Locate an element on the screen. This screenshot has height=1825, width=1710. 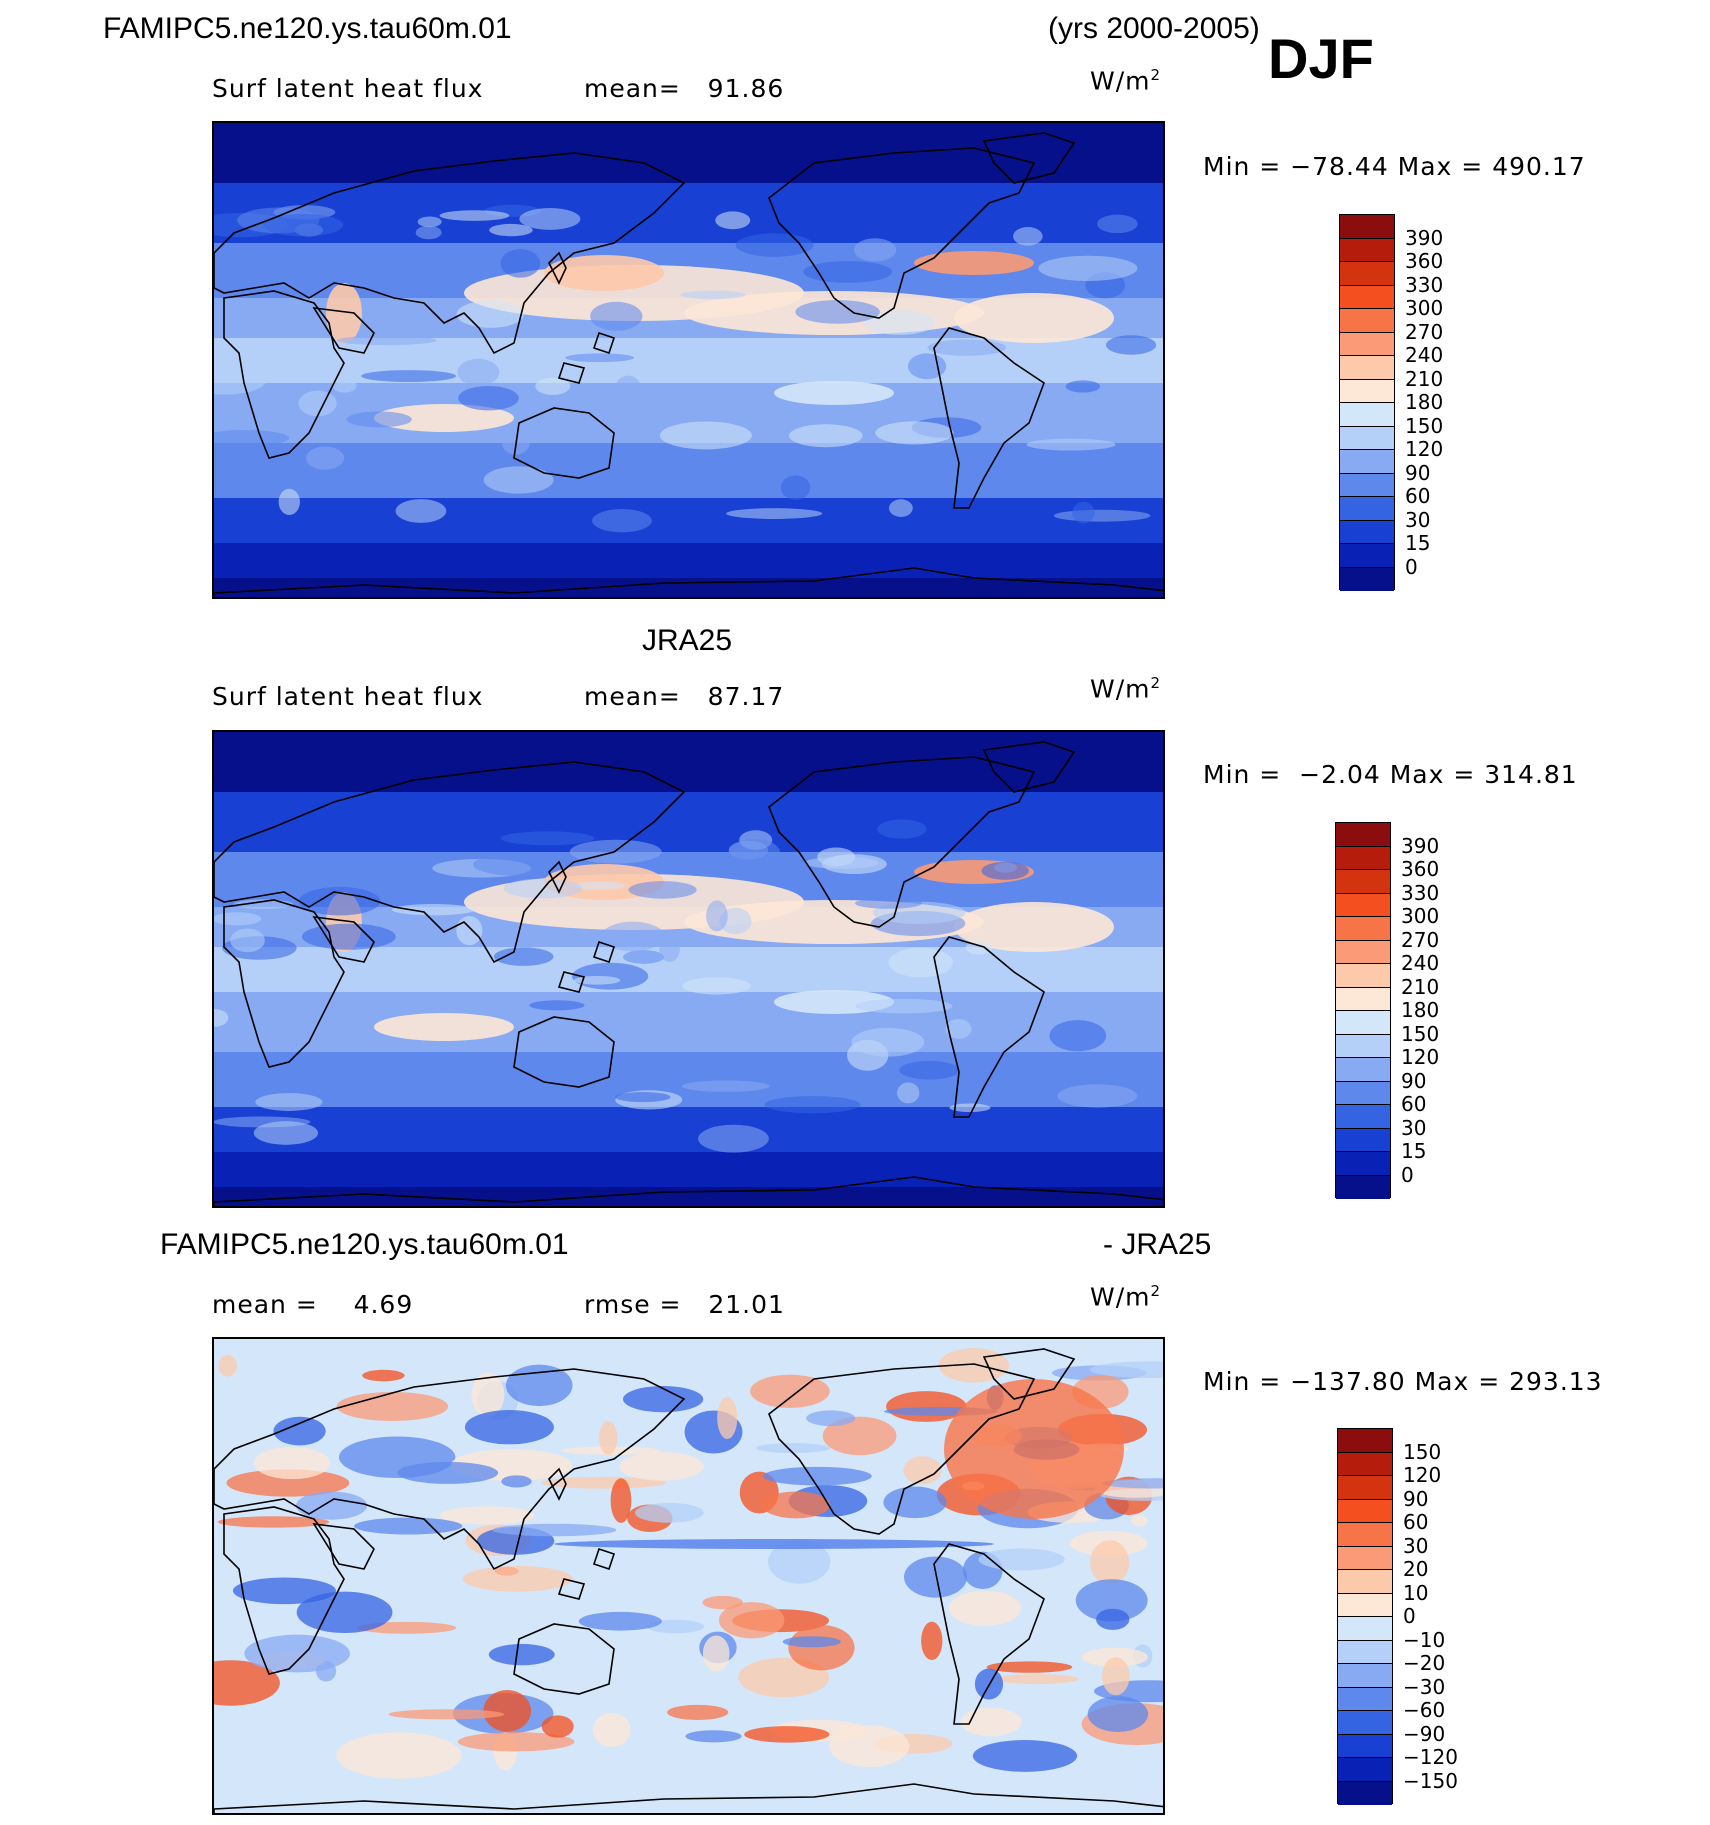
panel2-mean: mean= 87.17 is located at coordinates (684, 696).